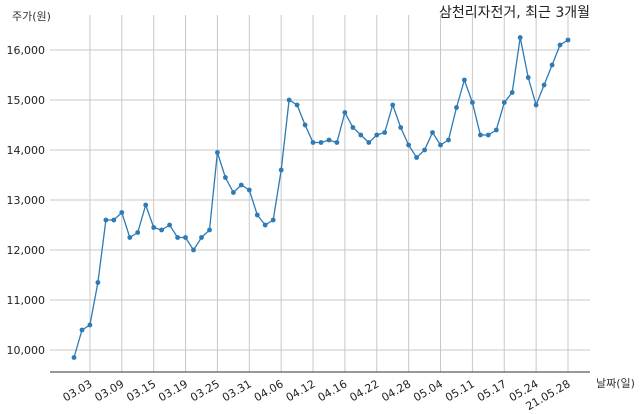 The height and width of the screenshot is (414, 640). What do you see at coordinates (78, 390) in the screenshot?
I see `x-tick-label: 03.03` at bounding box center [78, 390].